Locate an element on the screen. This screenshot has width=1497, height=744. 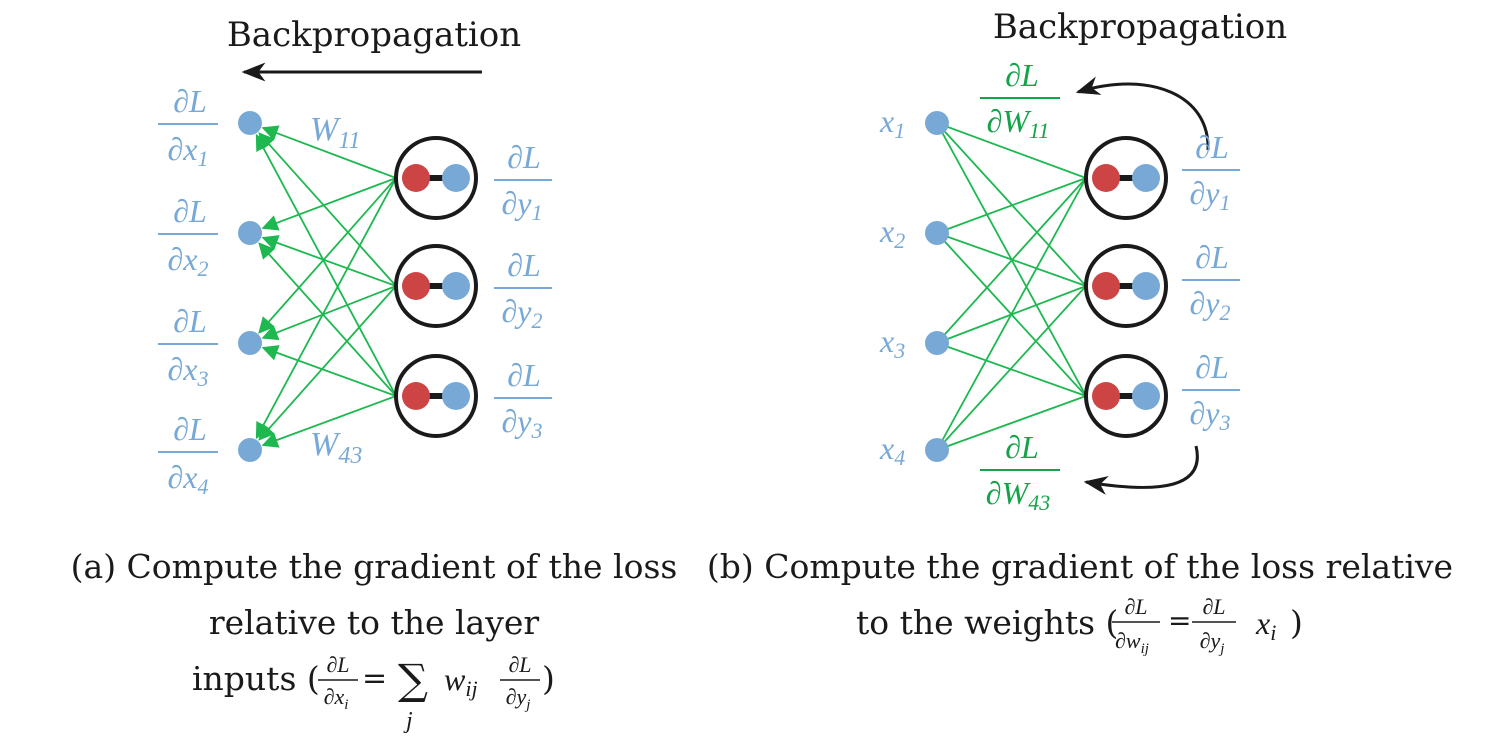
panel-b-output-grad-1: ∂L ∂y1 is located at coordinates (1211, 172).